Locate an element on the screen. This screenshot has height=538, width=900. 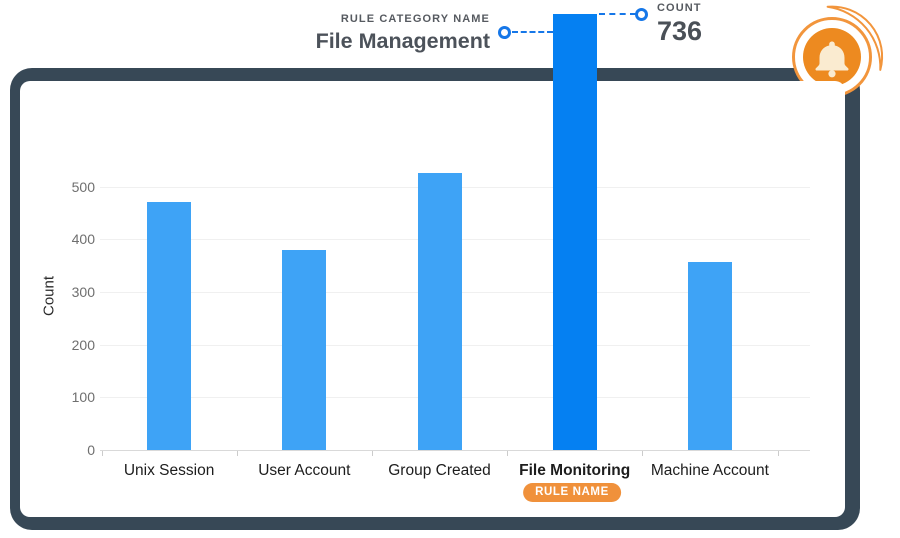
bar-file-monitoring is located at coordinates (574, 232).